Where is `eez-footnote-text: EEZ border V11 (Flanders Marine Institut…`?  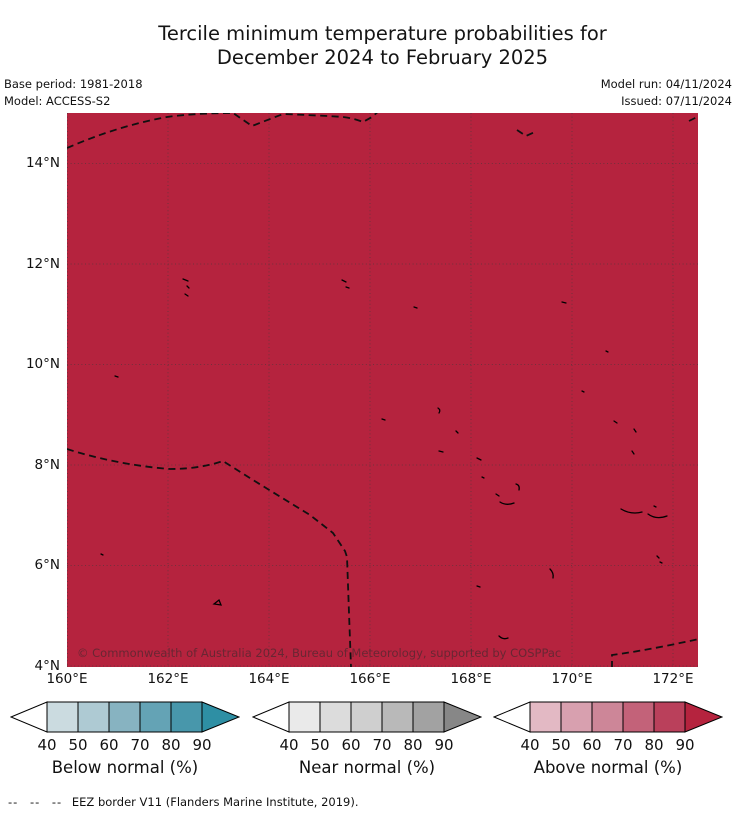 eez-footnote-text: EEZ border V11 (Flanders Marine Institut… is located at coordinates (215, 802).